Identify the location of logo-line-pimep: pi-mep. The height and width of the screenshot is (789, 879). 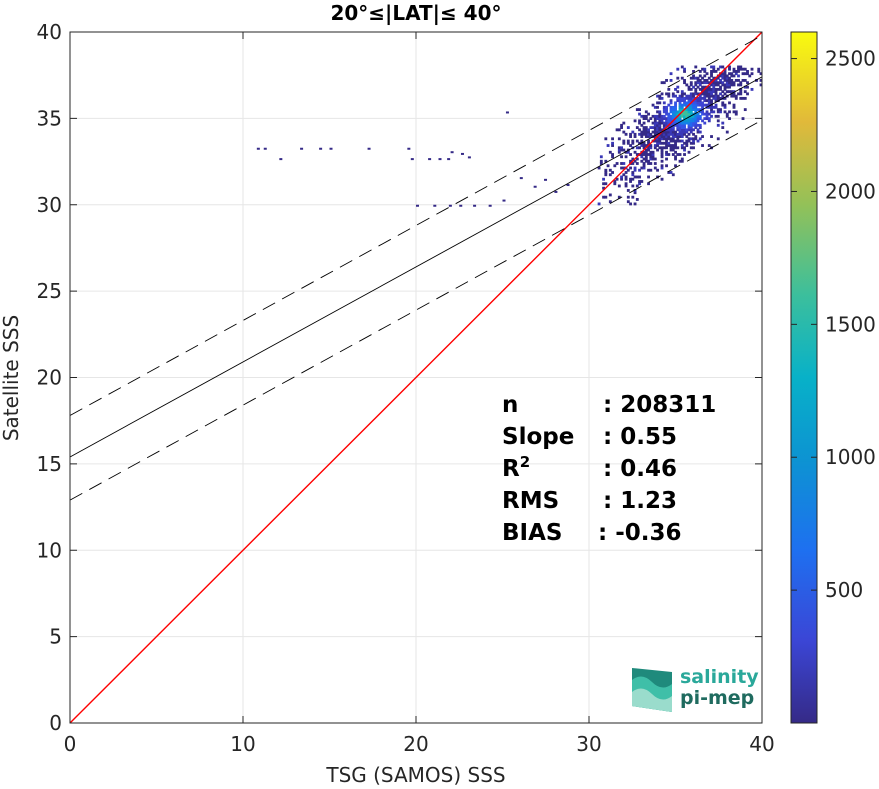
(717, 698).